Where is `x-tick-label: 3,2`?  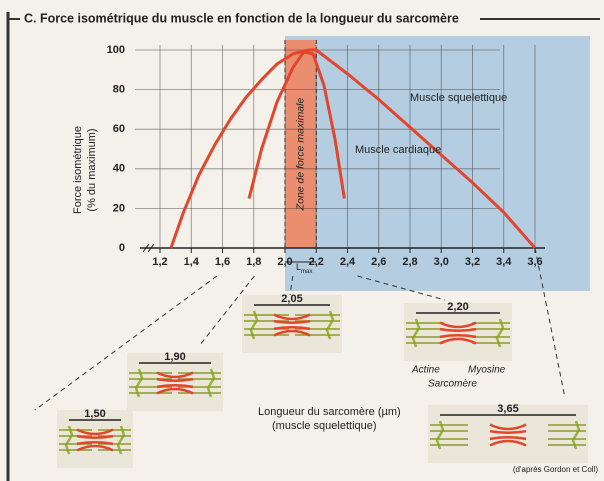 x-tick-label: 3,2 is located at coordinates (472, 262).